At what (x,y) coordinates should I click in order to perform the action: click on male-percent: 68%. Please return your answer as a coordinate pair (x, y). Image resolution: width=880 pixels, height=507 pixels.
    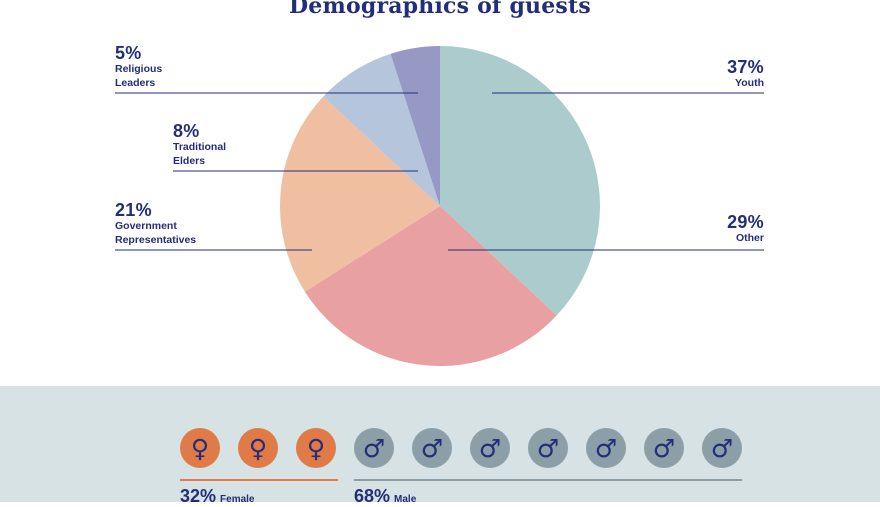
    Looking at the image, I should click on (372, 496).